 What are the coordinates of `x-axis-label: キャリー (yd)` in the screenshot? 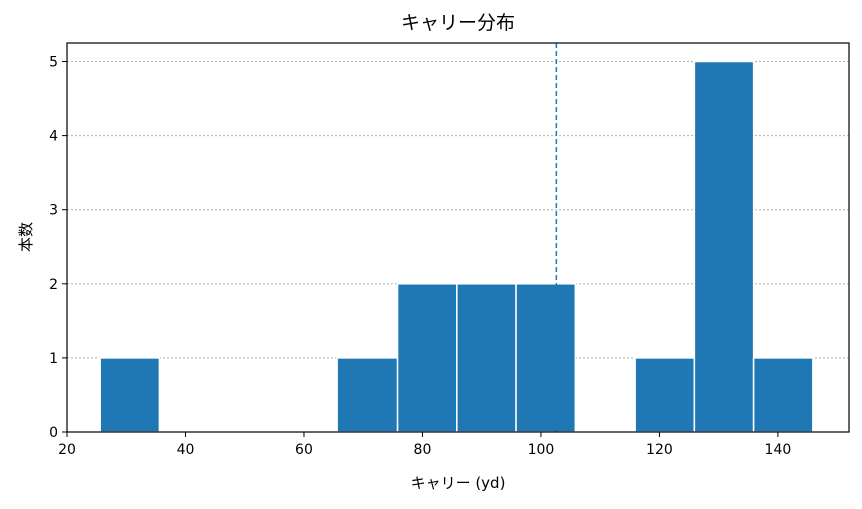 It's located at (458, 483).